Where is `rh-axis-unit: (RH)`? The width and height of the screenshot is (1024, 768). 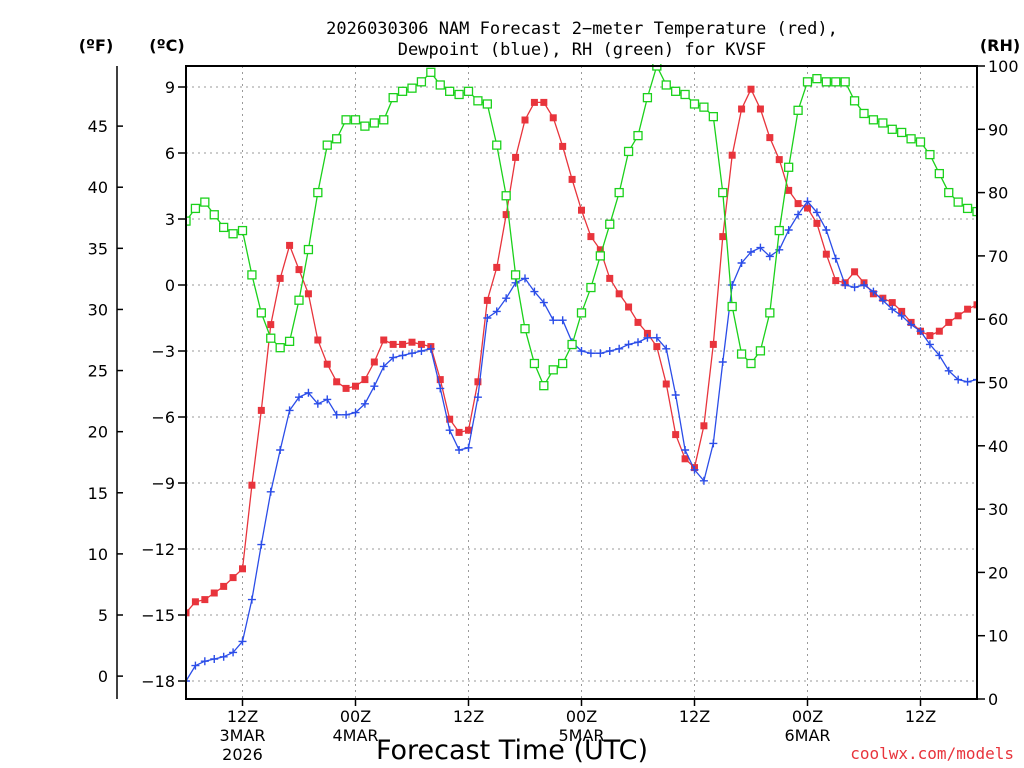
rh-axis-unit: (RH) is located at coordinates (1000, 45).